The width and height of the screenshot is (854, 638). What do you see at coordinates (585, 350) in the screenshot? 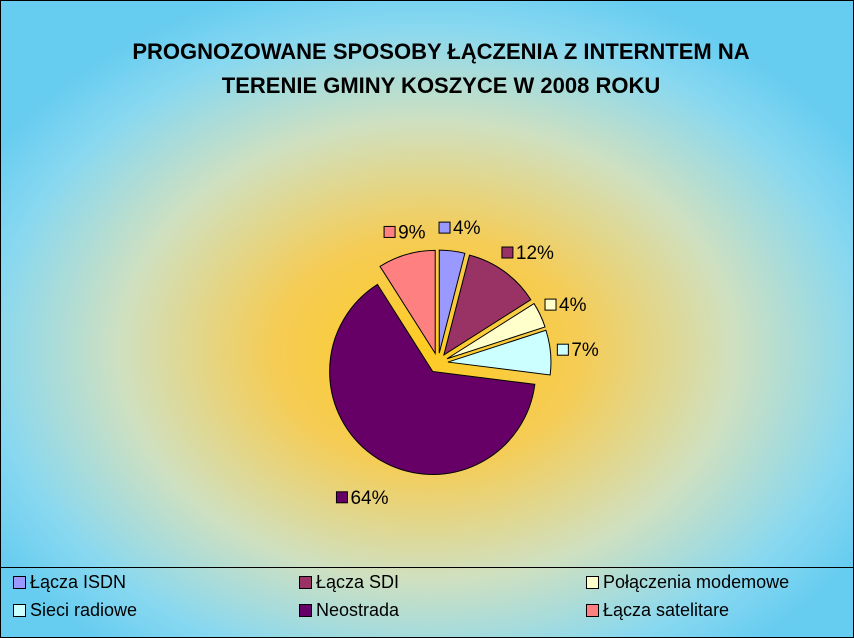
I see `data-label: 7%` at bounding box center [585, 350].